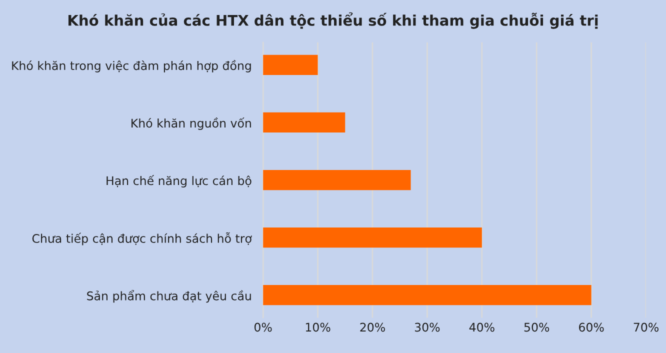  Describe the element at coordinates (191, 124) in the screenshot. I see `y-tick-label: Khó khăn nguồn vốn` at that location.